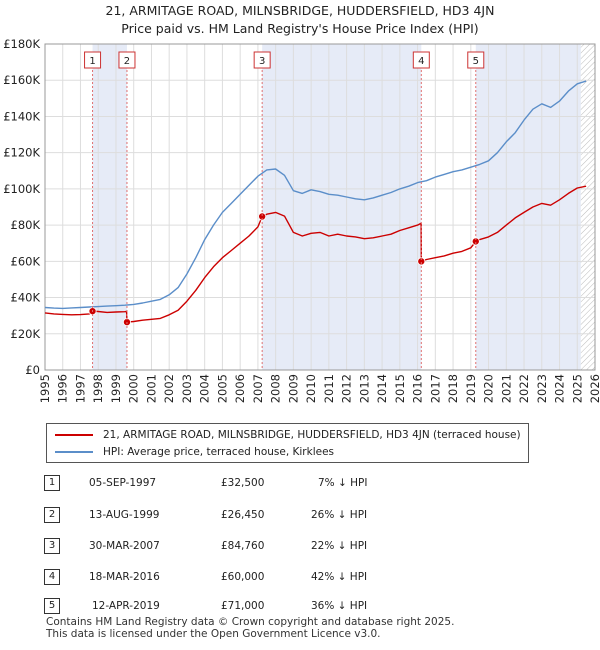 The height and width of the screenshot is (650, 600). I want to click on sale-marker-label: 4, so click(421, 61).